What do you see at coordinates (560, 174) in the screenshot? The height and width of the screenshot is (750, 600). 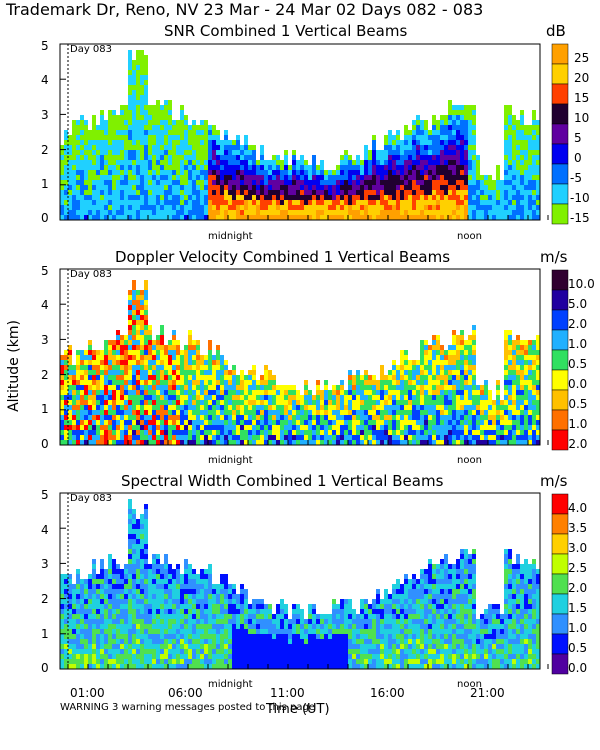 I see `colorbar-swatch` at bounding box center [560, 174].